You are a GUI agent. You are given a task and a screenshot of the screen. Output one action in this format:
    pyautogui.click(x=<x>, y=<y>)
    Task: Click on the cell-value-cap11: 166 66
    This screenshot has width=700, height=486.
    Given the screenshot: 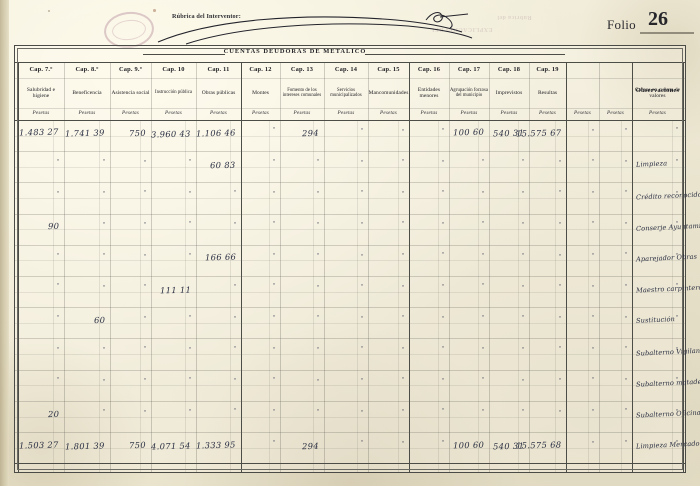 What is the action you would take?
    pyautogui.click(x=220, y=257)
    